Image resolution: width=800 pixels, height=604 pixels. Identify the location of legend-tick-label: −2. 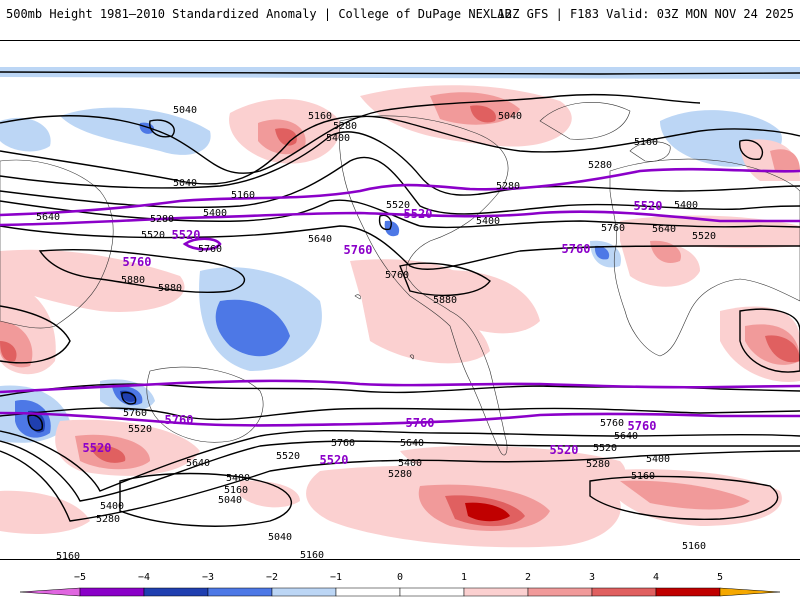
(272, 577).